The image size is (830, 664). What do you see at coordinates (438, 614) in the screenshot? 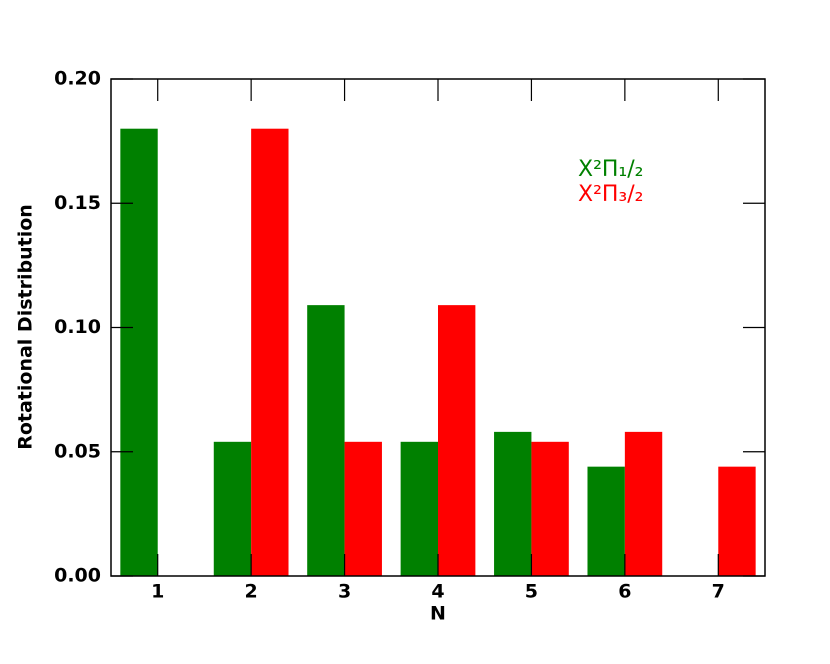
I see `x-axis-label: N` at bounding box center [438, 614].